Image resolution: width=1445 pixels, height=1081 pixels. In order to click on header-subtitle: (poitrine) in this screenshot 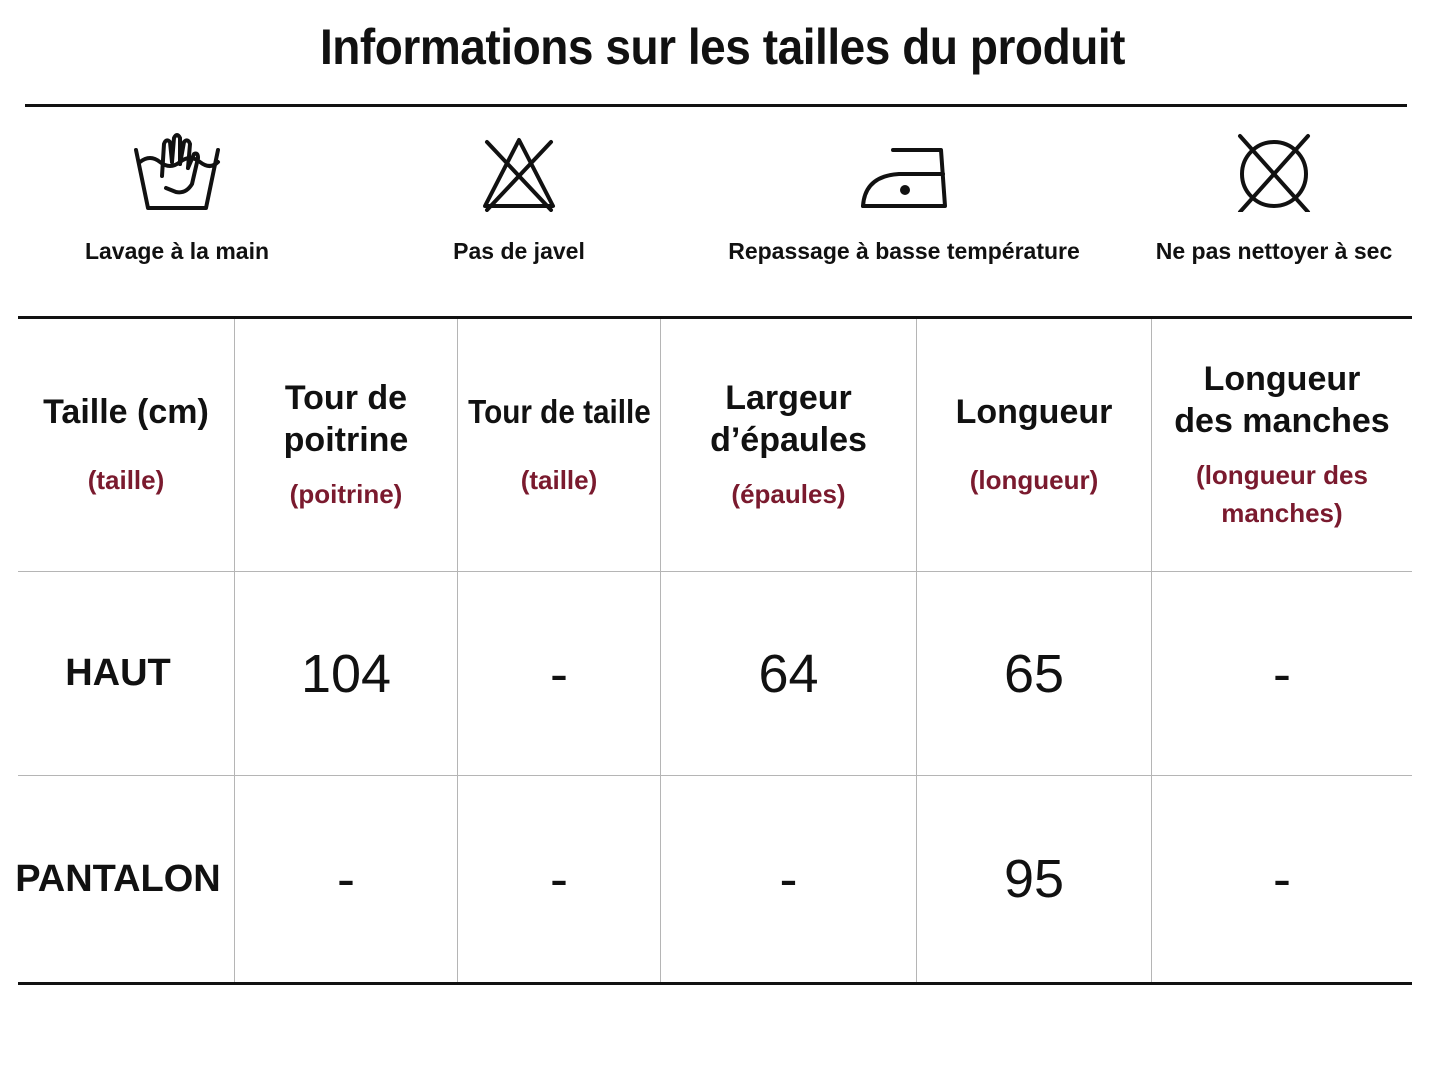, I will do `click(346, 494)`.